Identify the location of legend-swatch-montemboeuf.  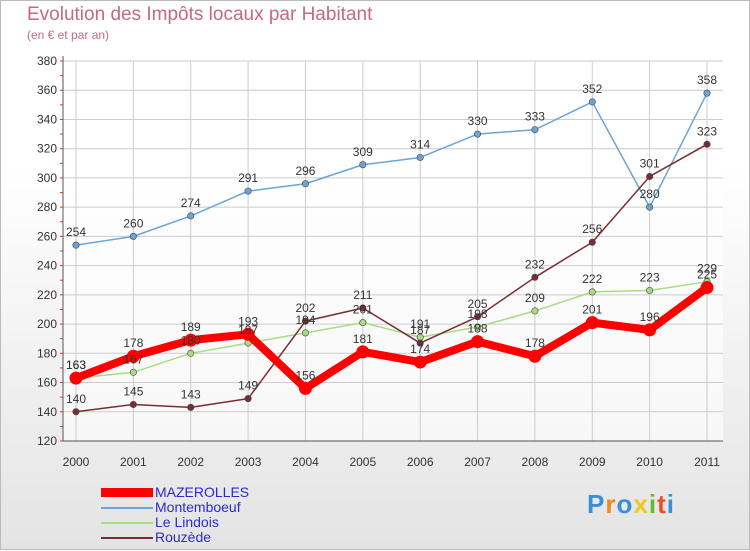
(127, 507).